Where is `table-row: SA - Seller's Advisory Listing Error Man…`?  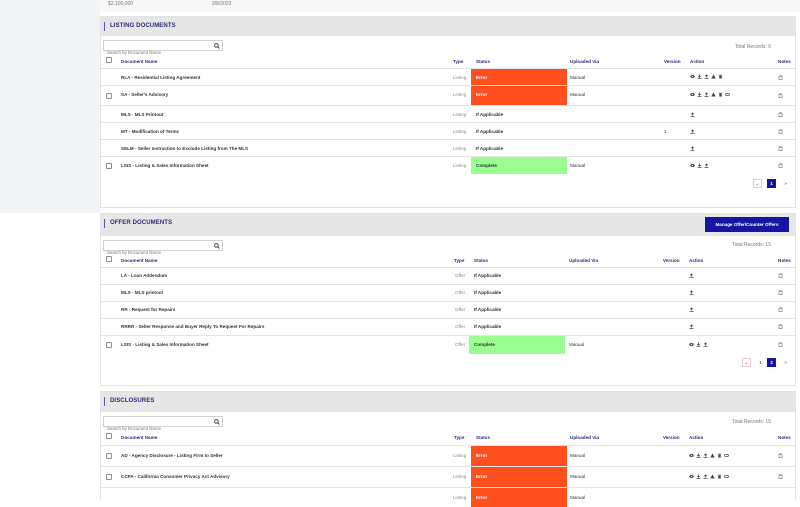 table-row: SA - Seller's Advisory Listing Error Man… is located at coordinates (448, 95).